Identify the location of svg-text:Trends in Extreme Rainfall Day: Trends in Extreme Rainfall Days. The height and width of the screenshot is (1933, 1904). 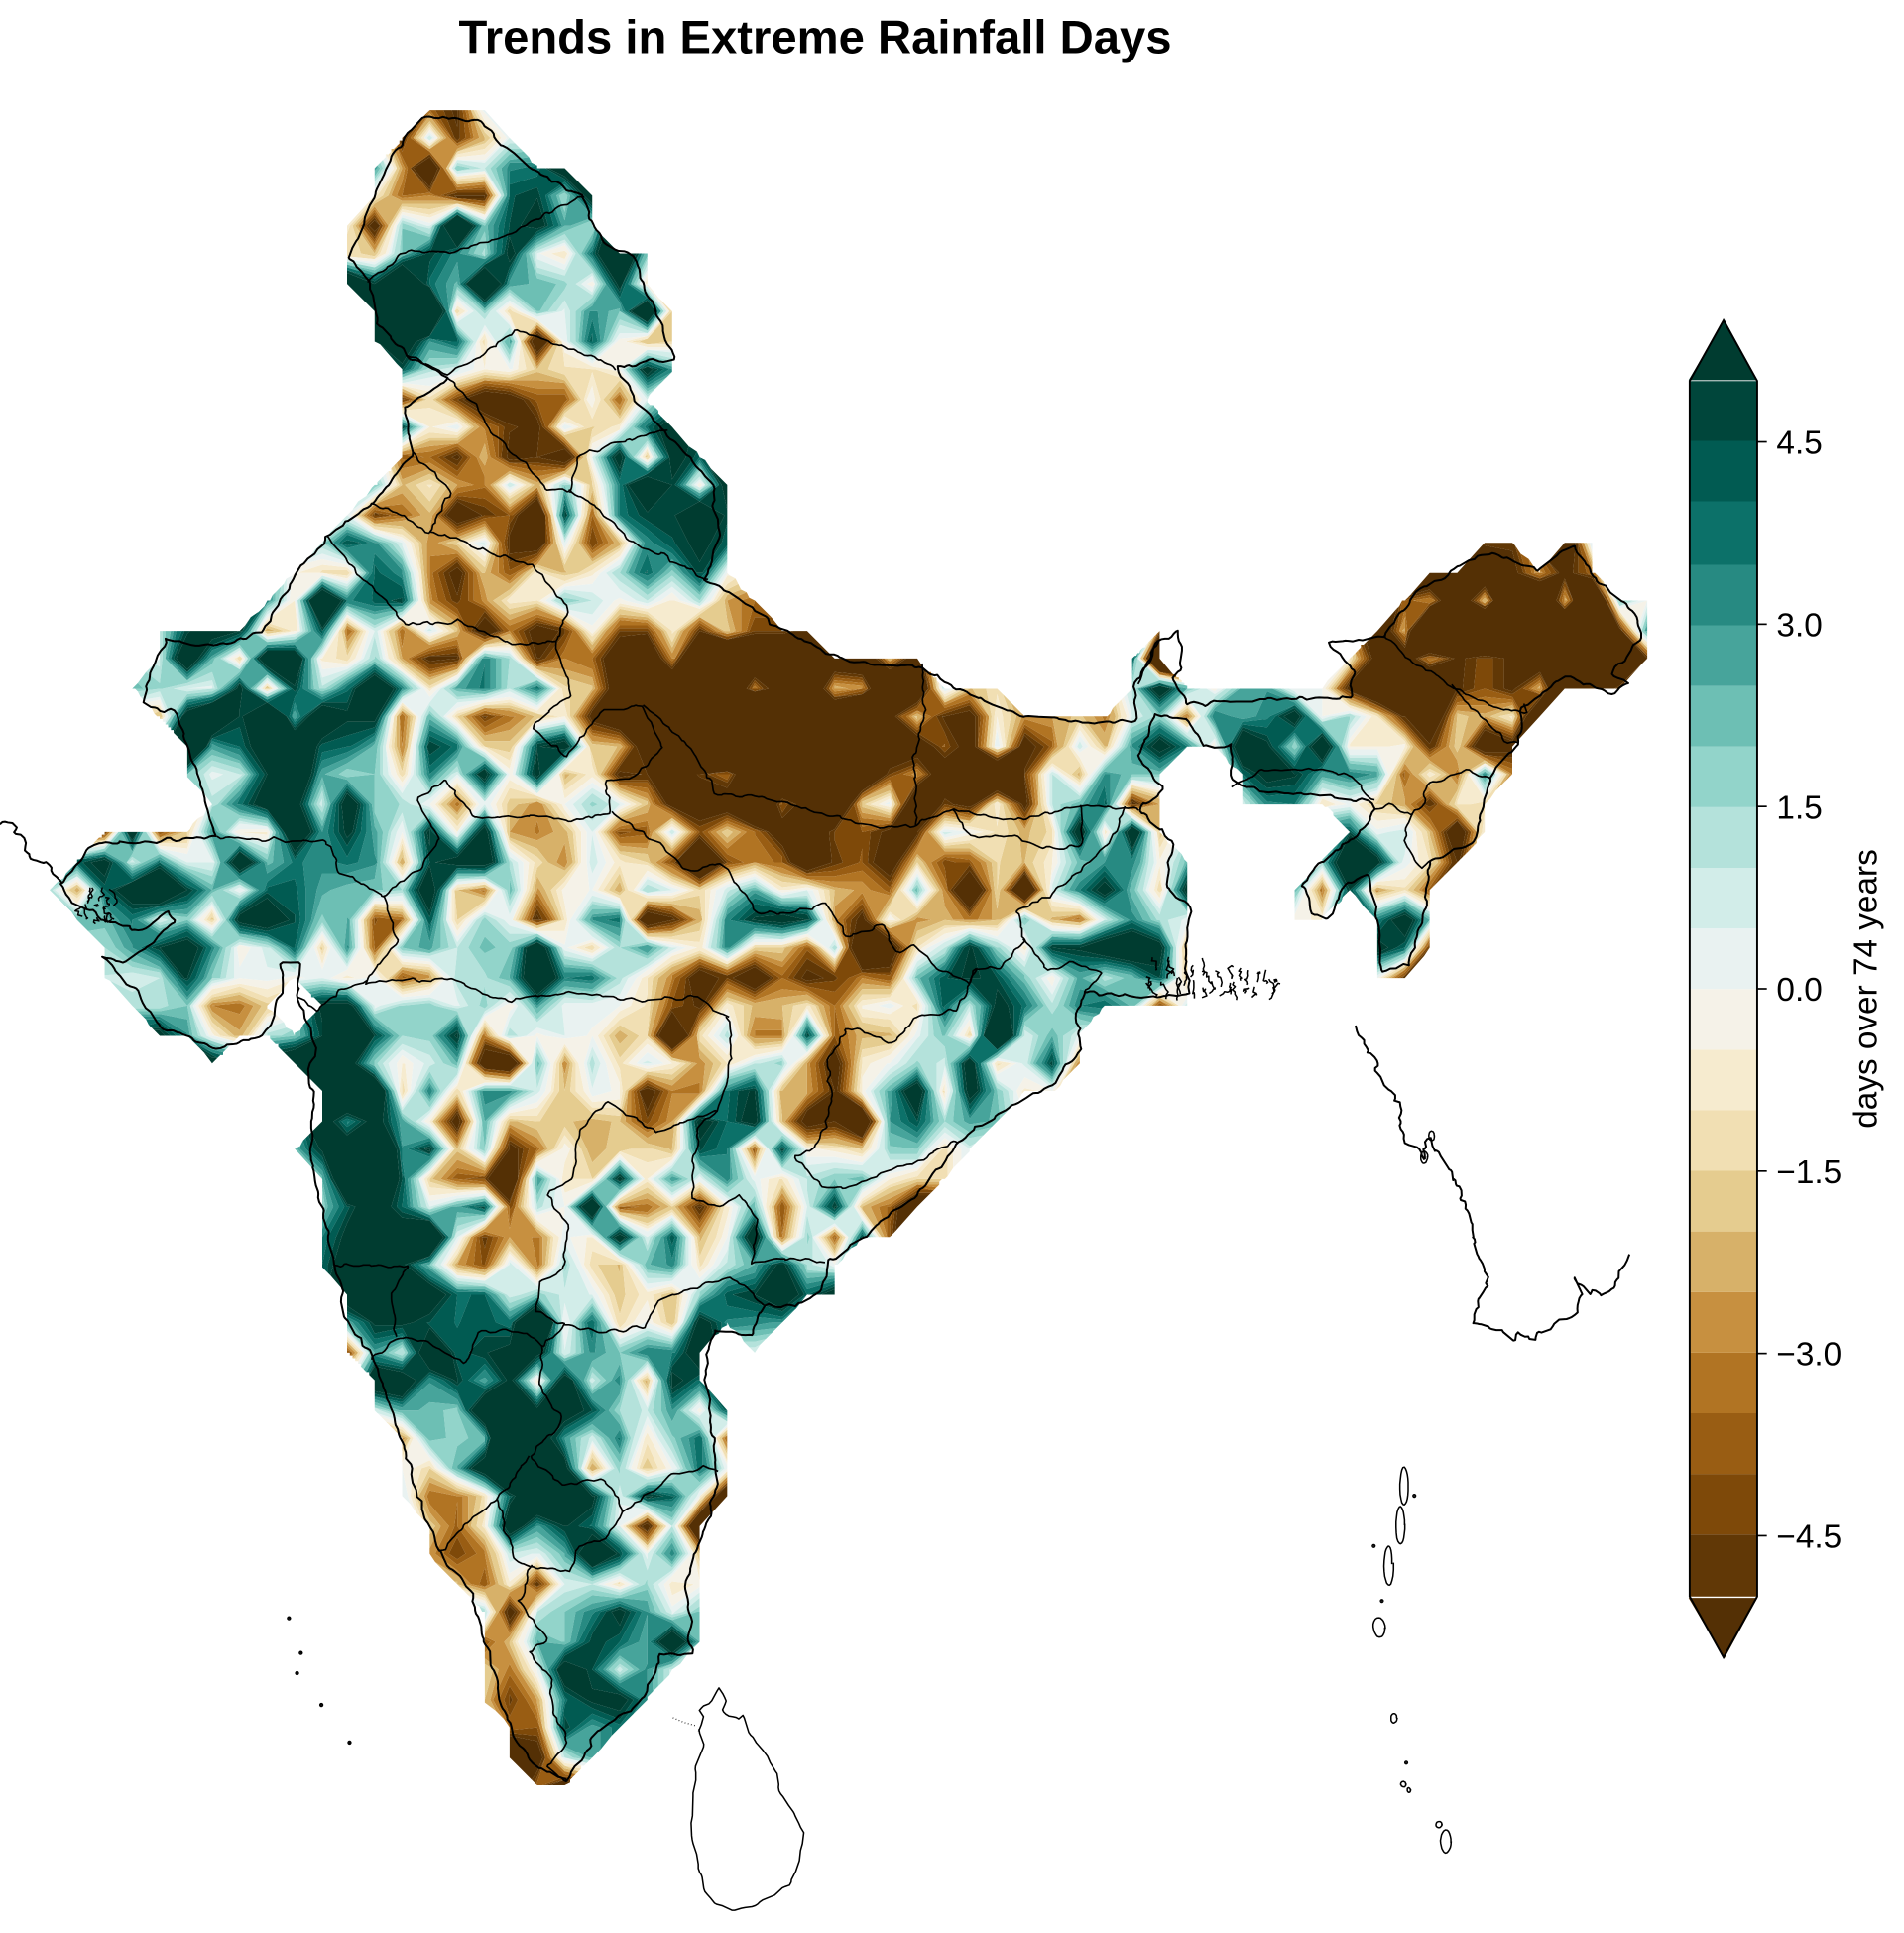
(814, 37).